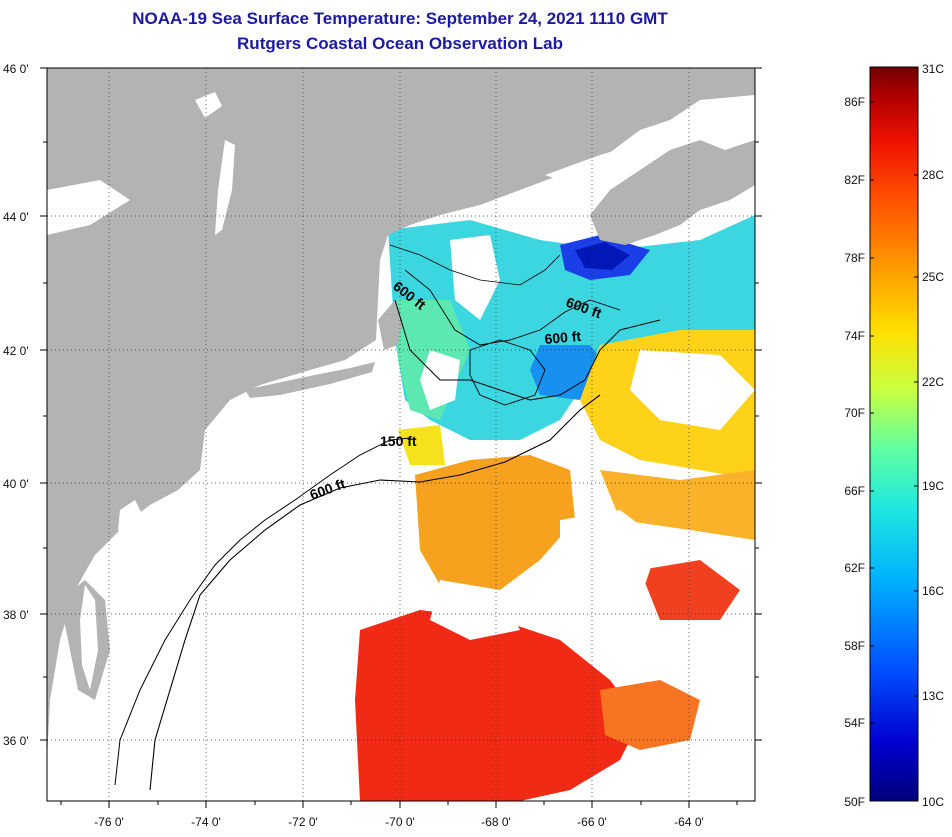 The width and height of the screenshot is (952, 837). Describe the element at coordinates (650, 715) in the screenshot. I see `sst-orange-south-east` at that location.